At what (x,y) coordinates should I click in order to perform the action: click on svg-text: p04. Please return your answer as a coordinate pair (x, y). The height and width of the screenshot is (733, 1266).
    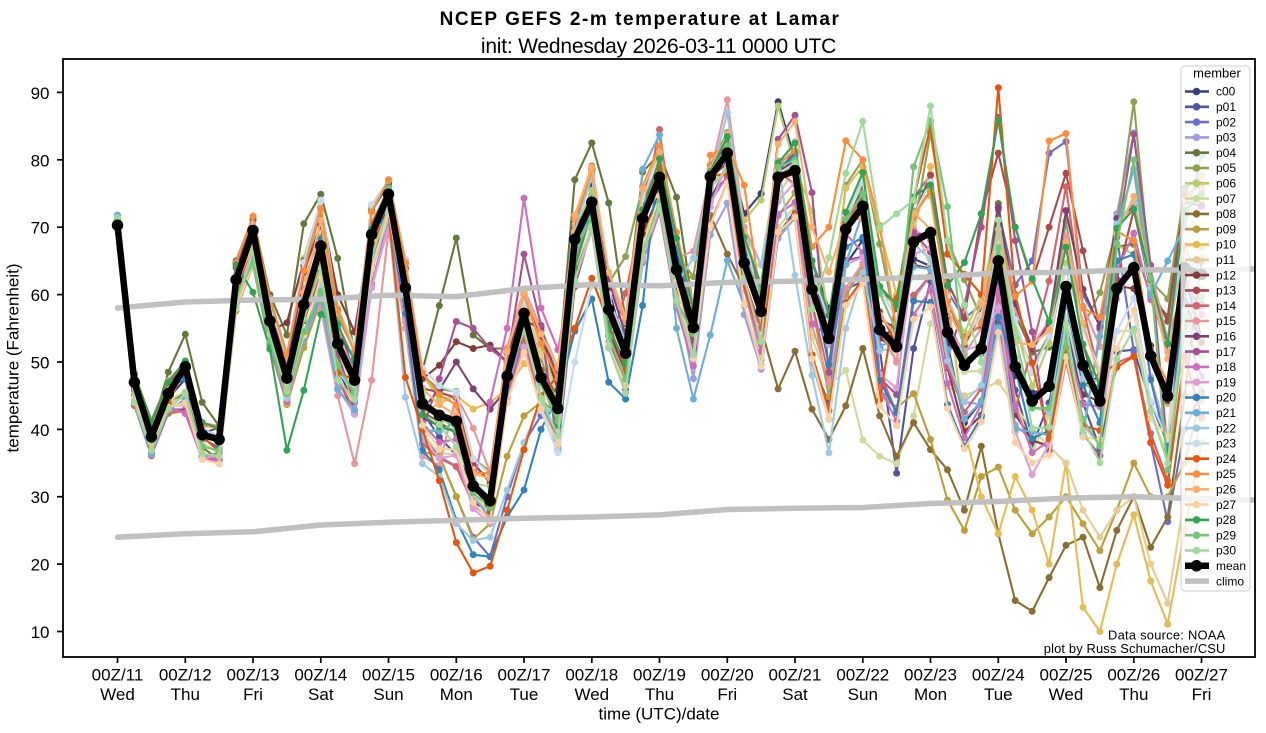
    Looking at the image, I should click on (1226, 153).